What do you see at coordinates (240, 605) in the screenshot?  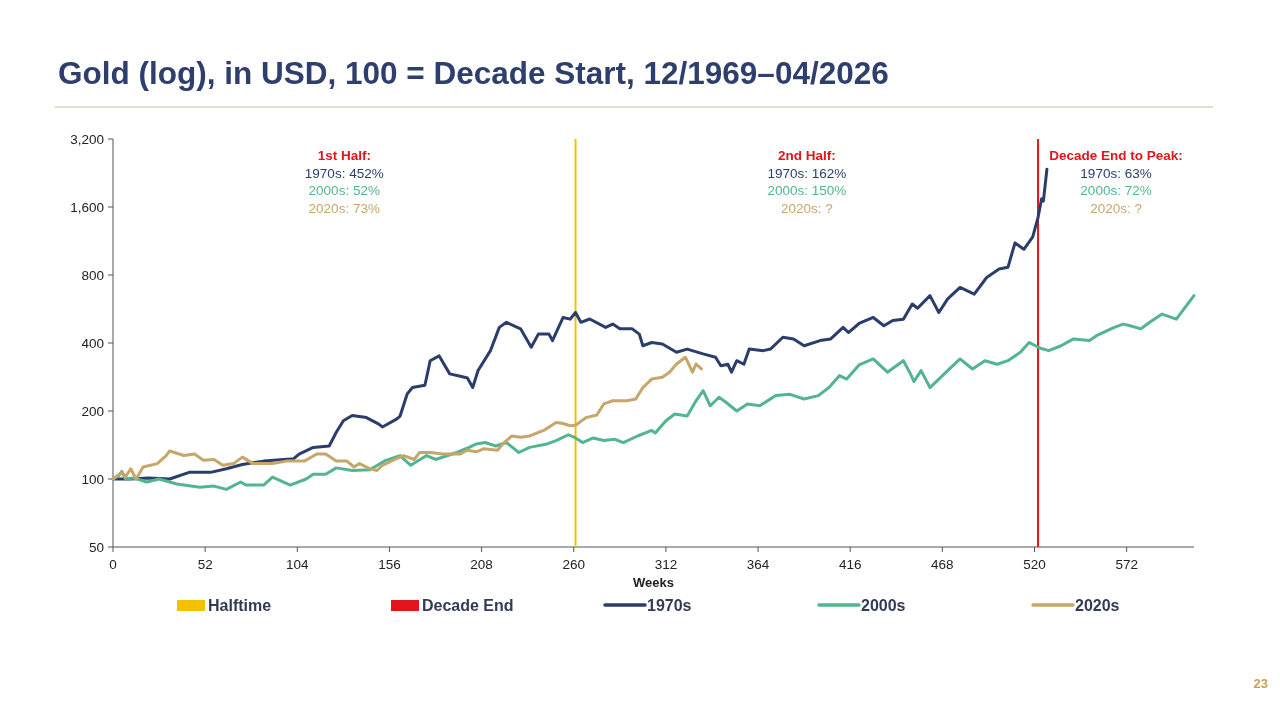 I see `legend-label: Halftime` at bounding box center [240, 605].